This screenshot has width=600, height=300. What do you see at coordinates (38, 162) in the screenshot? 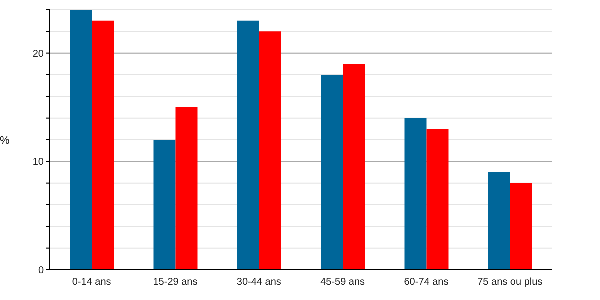
I see `y-tick-label: 10` at bounding box center [38, 162].